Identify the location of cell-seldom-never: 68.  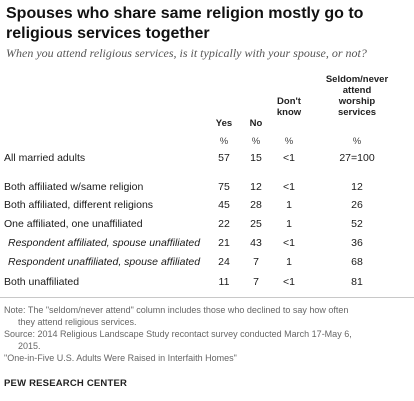
(357, 262).